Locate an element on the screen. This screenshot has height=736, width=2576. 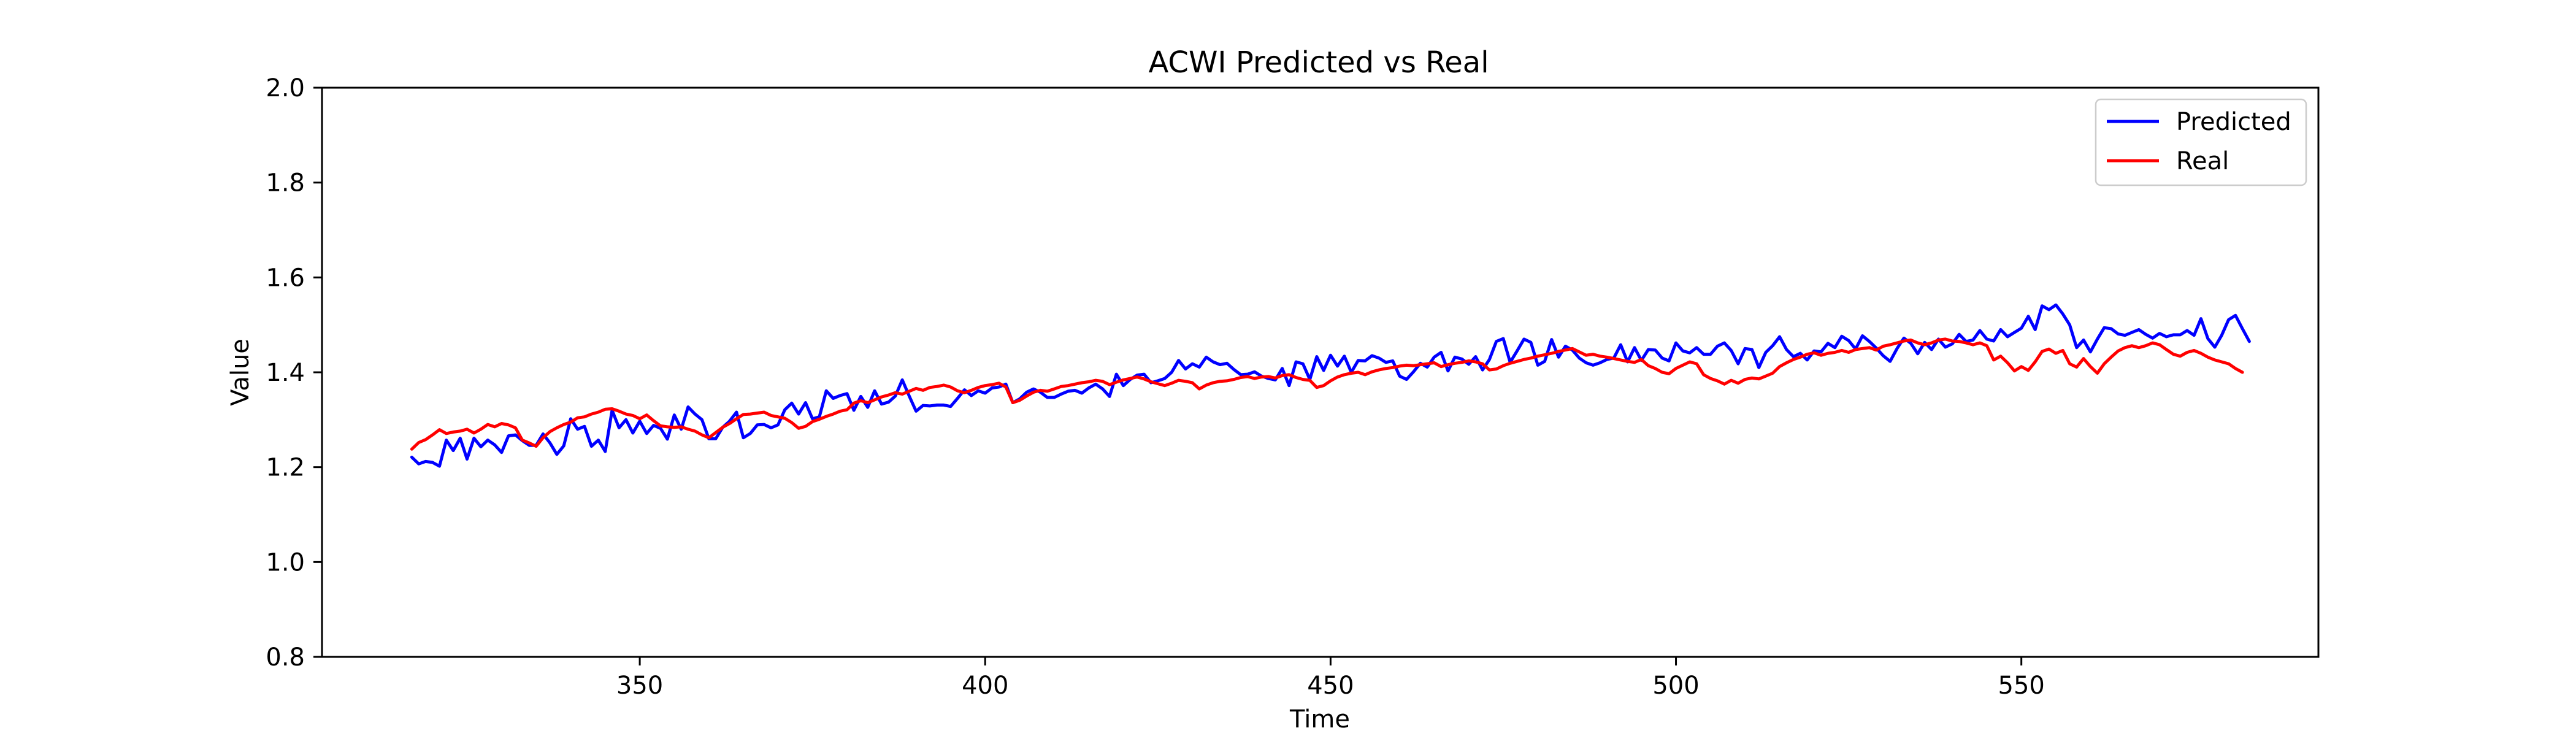
legend: Predicted Real is located at coordinates (2201, 142).